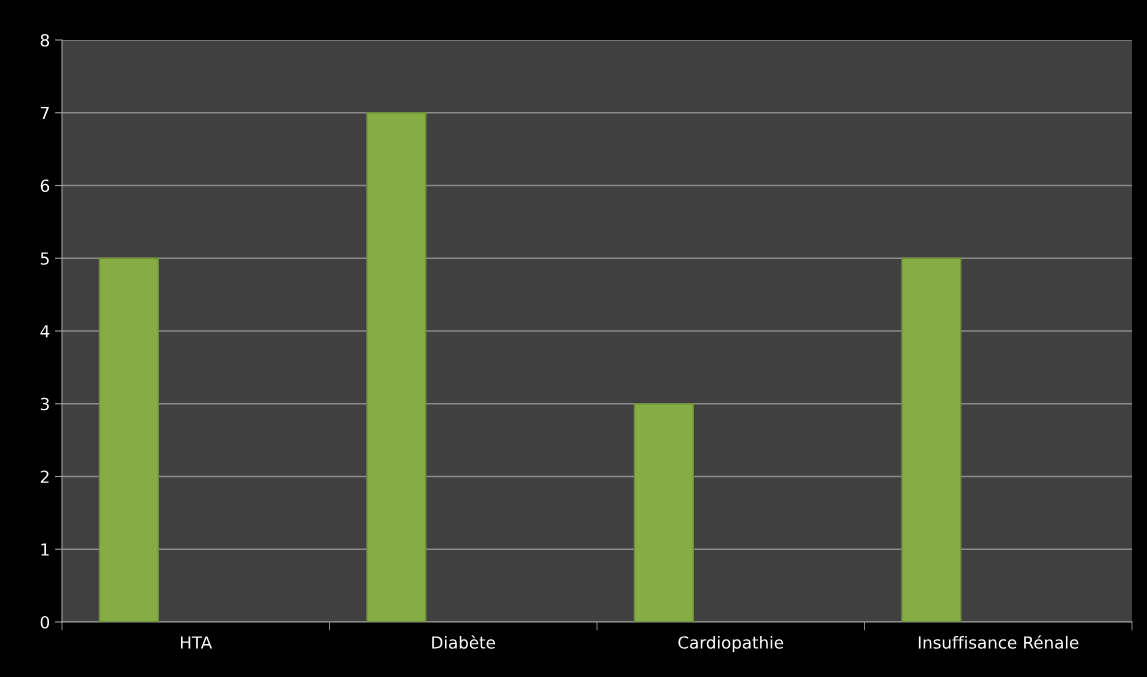 This screenshot has width=1147, height=677. I want to click on x-tick-label: Diabète, so click(464, 642).